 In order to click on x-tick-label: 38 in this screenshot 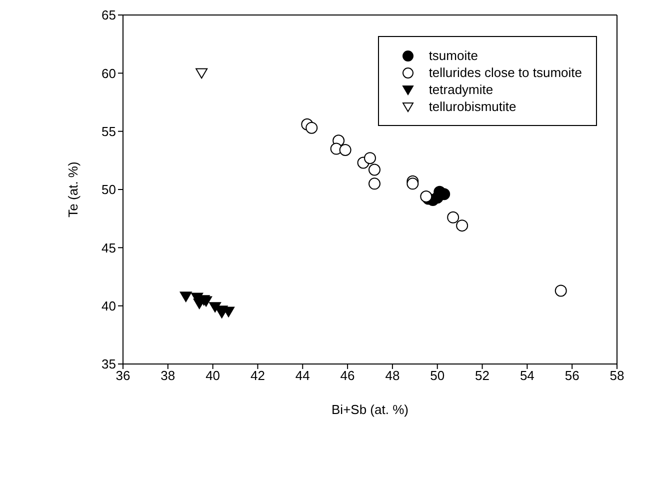, I will do `click(168, 376)`.